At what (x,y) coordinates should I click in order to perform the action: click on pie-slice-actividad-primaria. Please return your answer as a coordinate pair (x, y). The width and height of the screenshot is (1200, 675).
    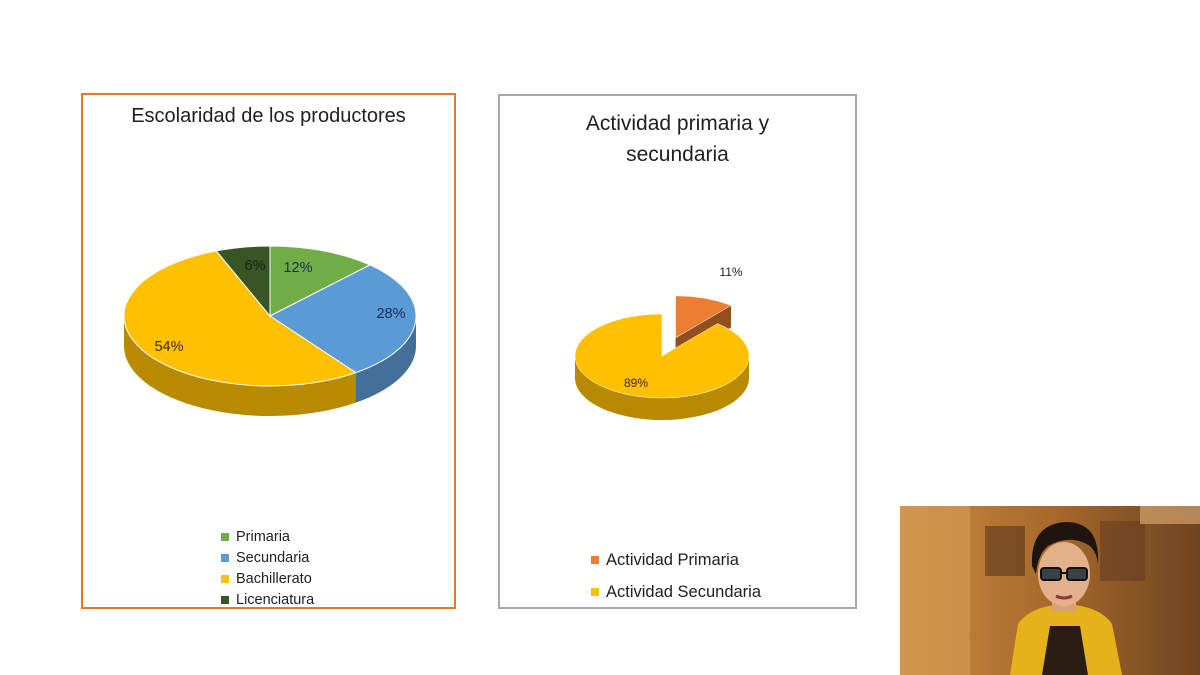
    Looking at the image, I should click on (703, 317).